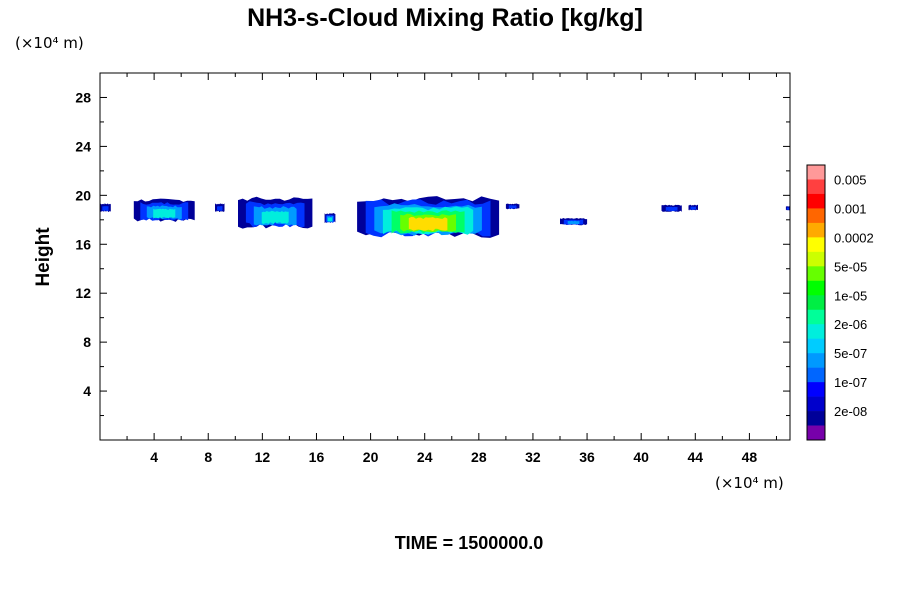 The image size is (900, 600). I want to click on colorbar-label: 2e-08, so click(850, 411).